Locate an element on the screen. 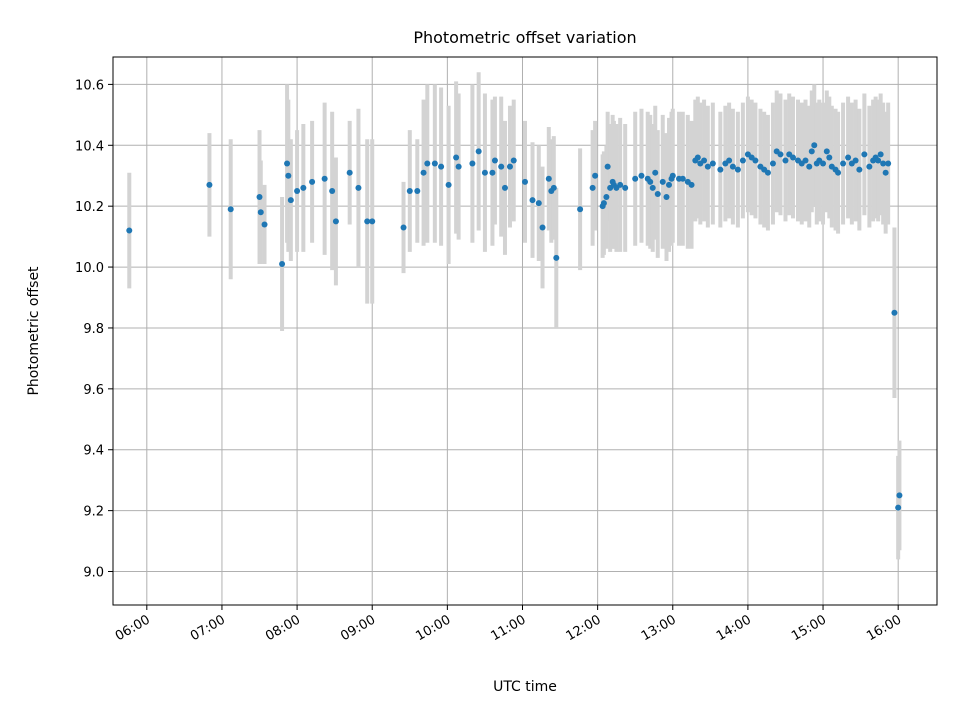 The height and width of the screenshot is (720, 960). y-axis-label: Photometric offset is located at coordinates (34, 331).